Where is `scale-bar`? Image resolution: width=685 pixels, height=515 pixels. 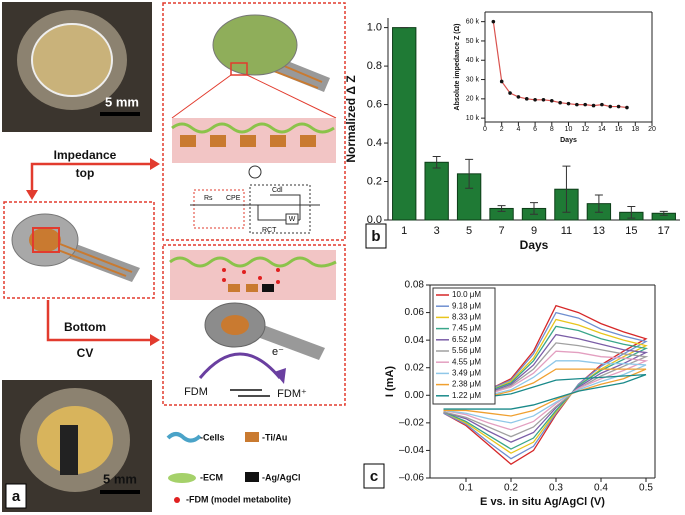
scale-bar is located at coordinates (120, 114).